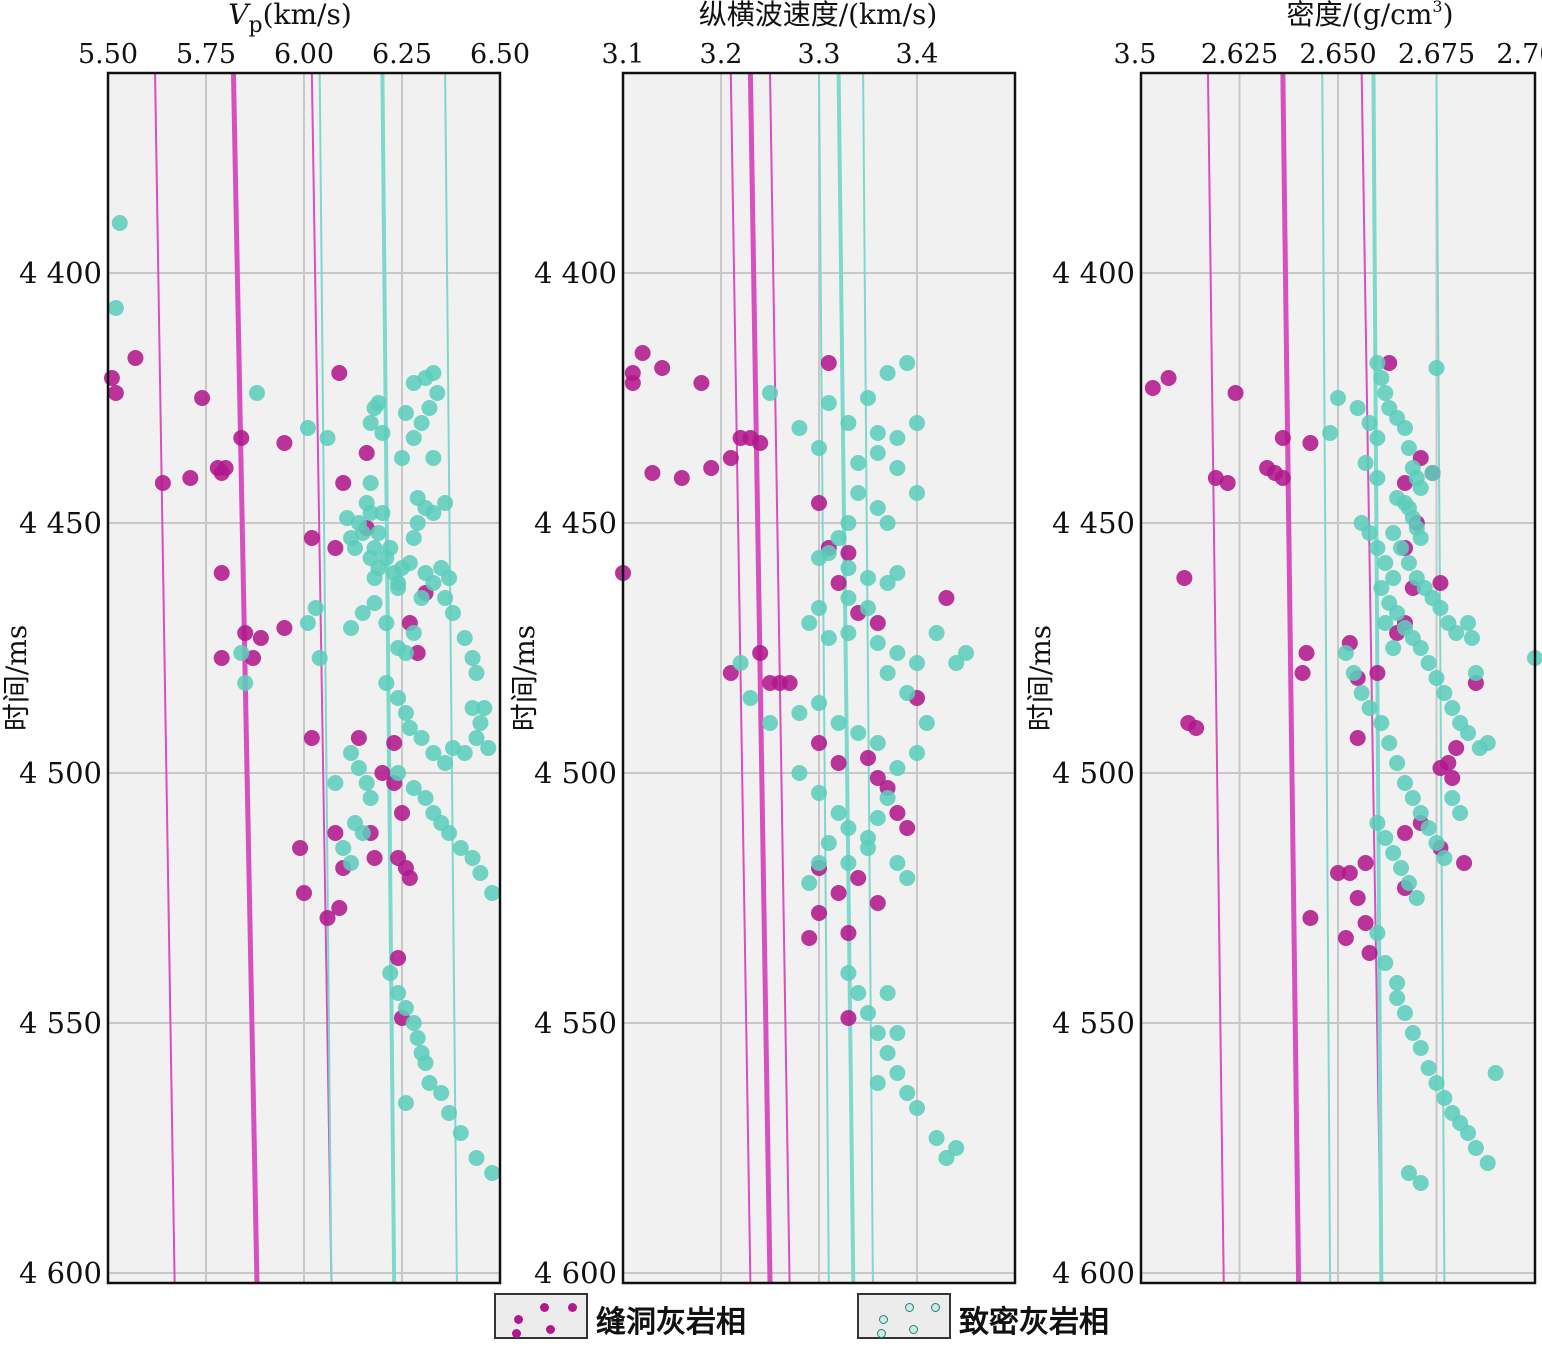 The width and height of the screenshot is (1542, 1347). Describe the element at coordinates (721, 54) in the screenshot. I see `x-tick-label: 3.2` at that location.